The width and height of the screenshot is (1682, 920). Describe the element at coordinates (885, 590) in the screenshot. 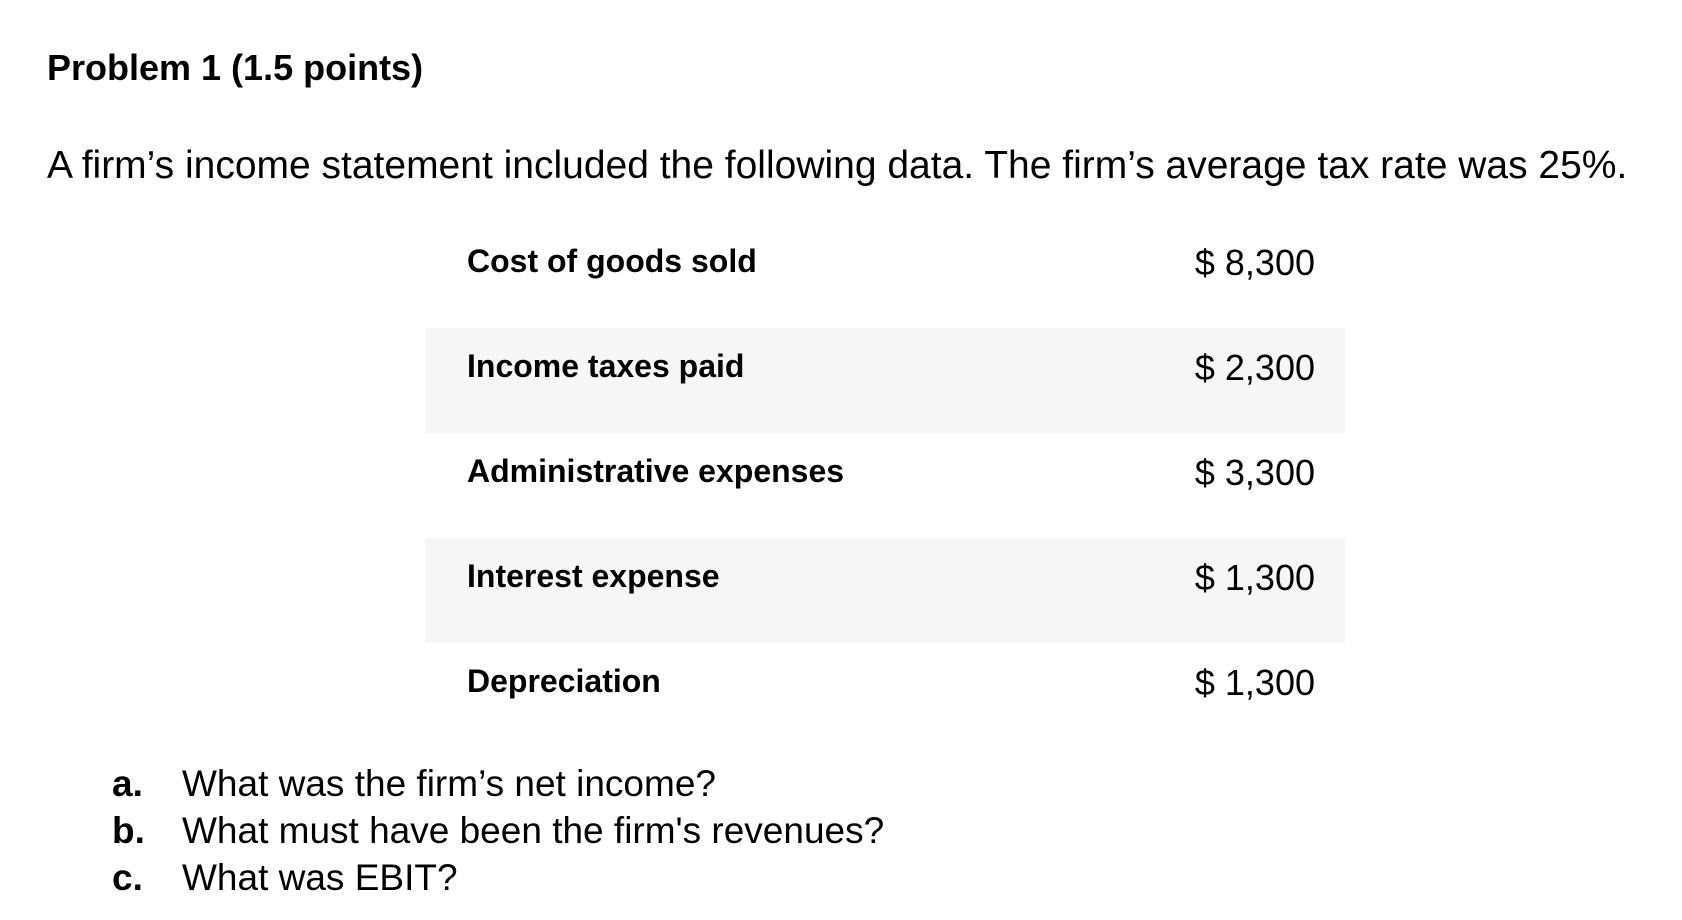

I see `table-row: Interest expense $ 1,300` at that location.